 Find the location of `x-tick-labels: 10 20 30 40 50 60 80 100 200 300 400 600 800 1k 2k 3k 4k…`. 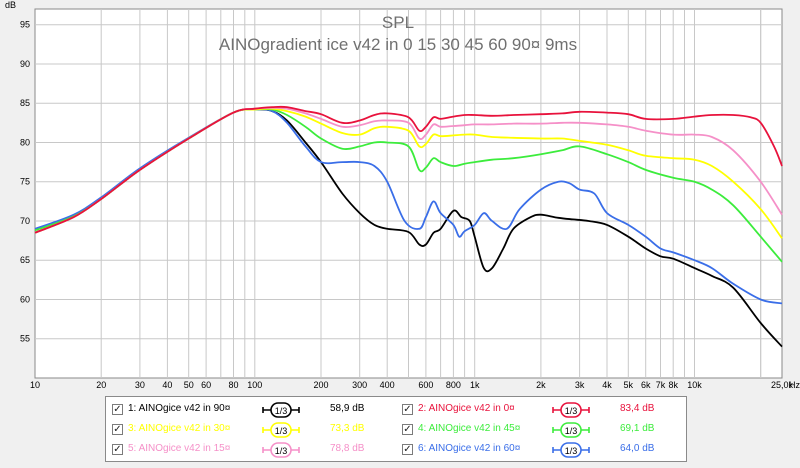

x-tick-labels: 10 20 30 40 50 60 80 100 200 300 400 600 800 1k 2k 3k 4k… is located at coordinates (412, 385).